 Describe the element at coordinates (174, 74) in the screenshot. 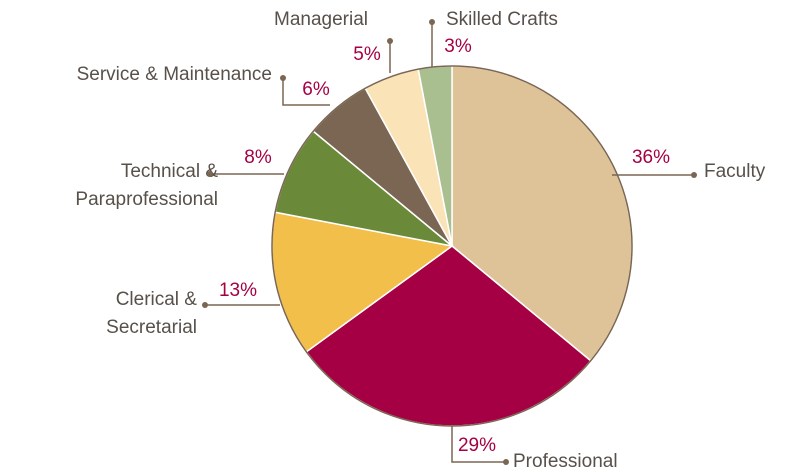

I see `slice-label: Service & Maintenance` at that location.